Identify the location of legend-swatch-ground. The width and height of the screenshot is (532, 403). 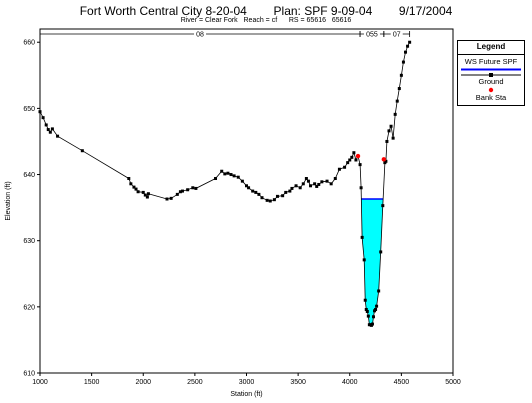
(491, 75).